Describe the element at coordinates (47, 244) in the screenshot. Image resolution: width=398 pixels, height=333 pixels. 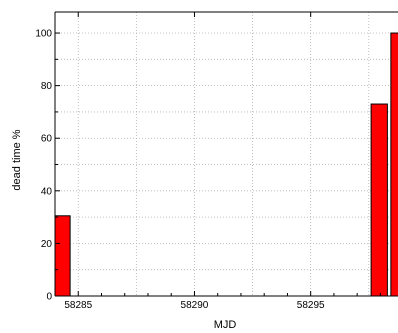
I see `y-tick-label: 20` at that location.